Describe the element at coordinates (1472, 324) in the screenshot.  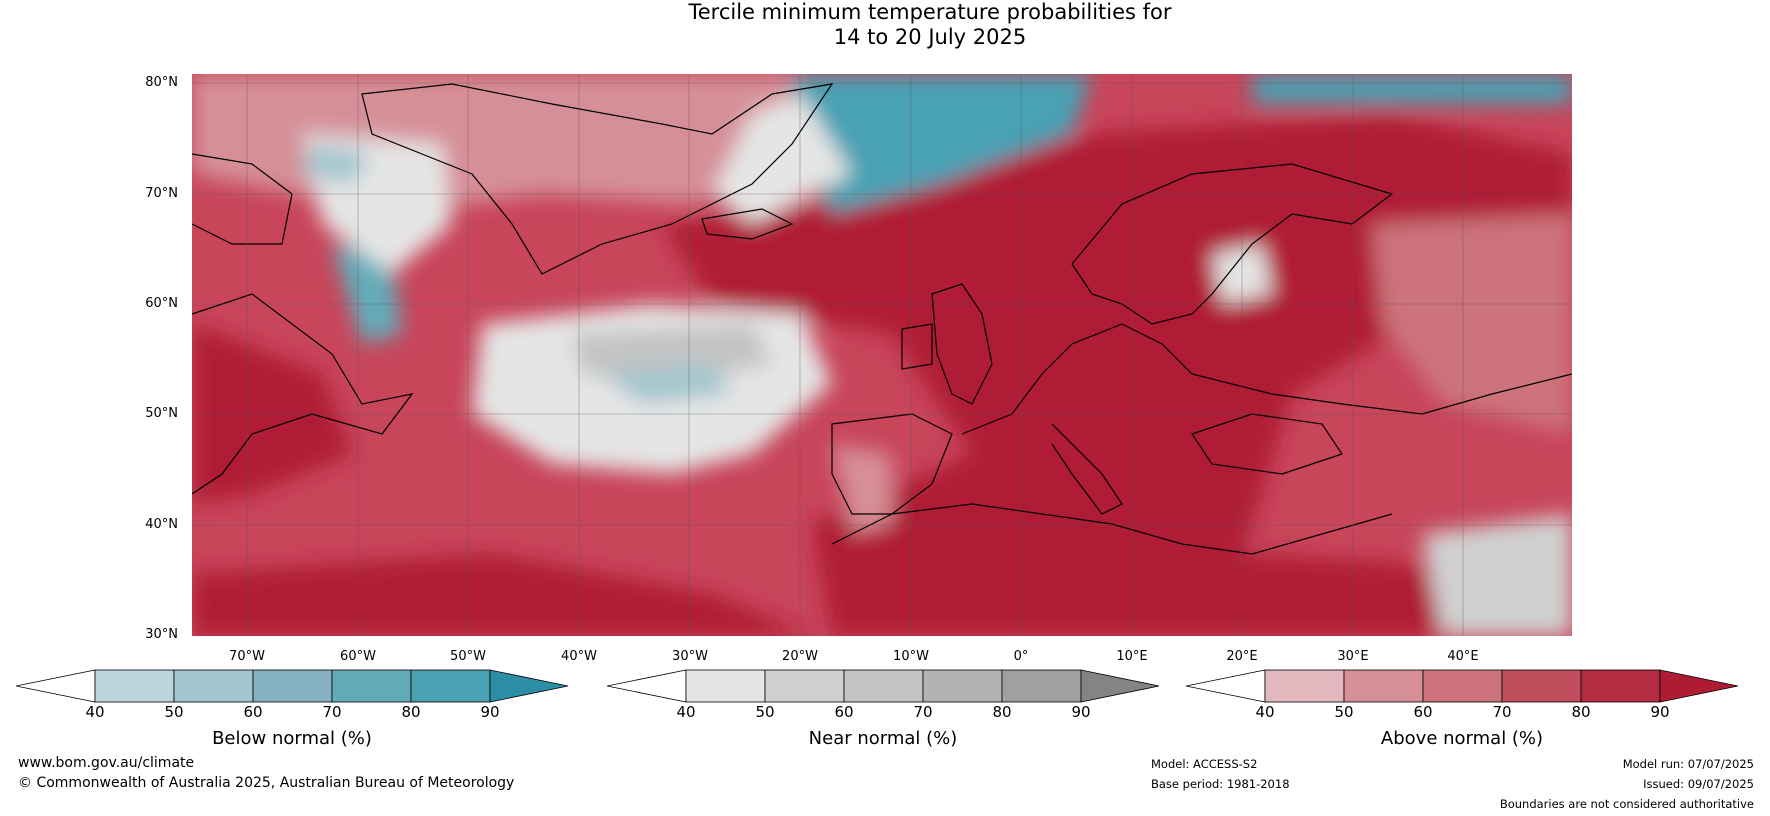
I see `east-above-light` at that location.